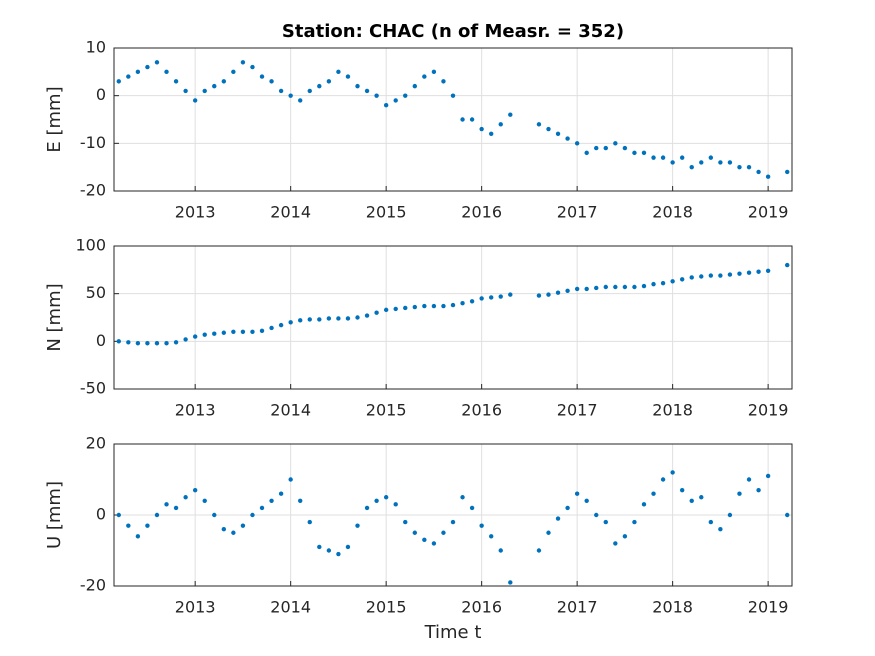  Describe the element at coordinates (93, 190) in the screenshot. I see `y-tick-label: -20` at that location.